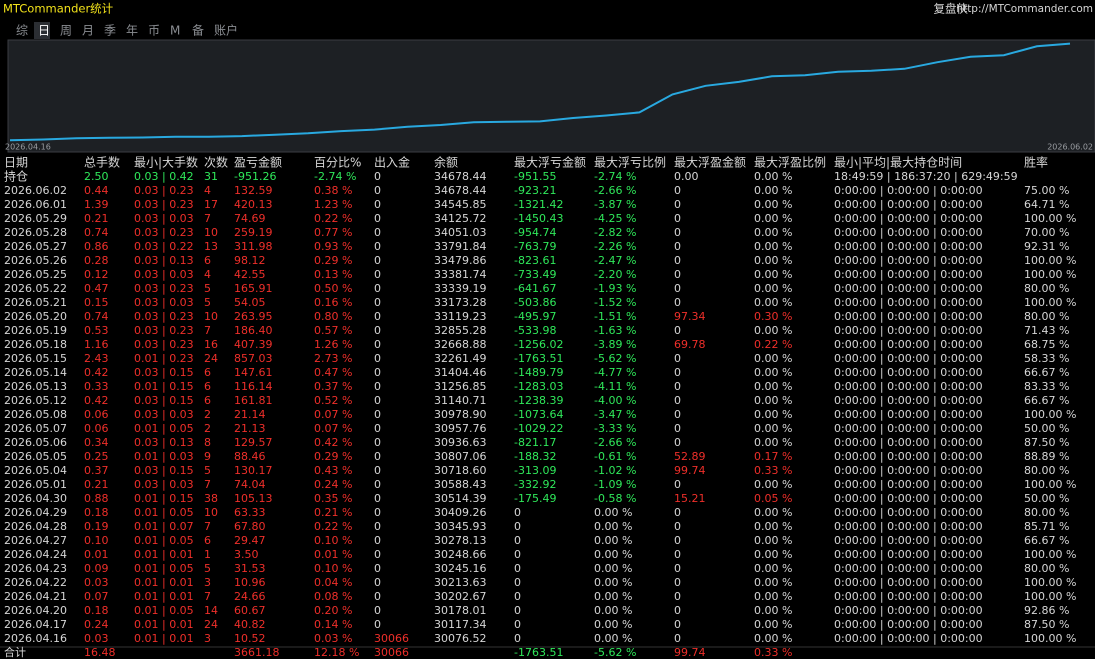 The width and height of the screenshot is (1095, 659). I want to click on row-cell: 32668.88, so click(460, 344).